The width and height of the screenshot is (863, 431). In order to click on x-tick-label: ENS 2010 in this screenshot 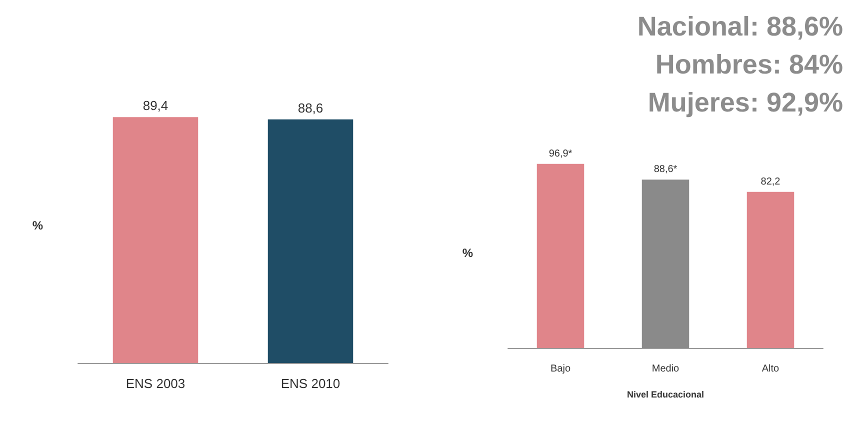, I will do `click(310, 383)`.